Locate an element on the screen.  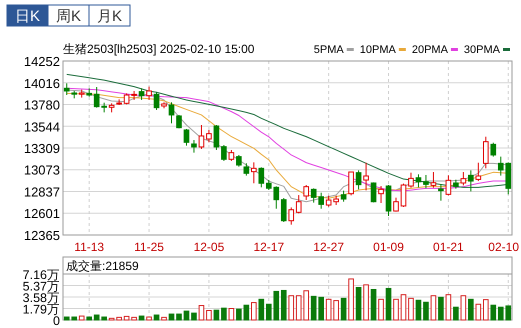
legend-label: 5PMA is located at coordinates (329, 50).